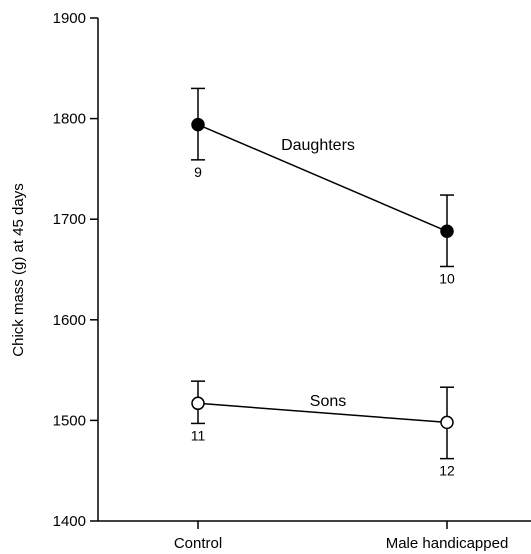  Describe the element at coordinates (447, 543) in the screenshot. I see `x-tick-label: Male handicapped` at that location.